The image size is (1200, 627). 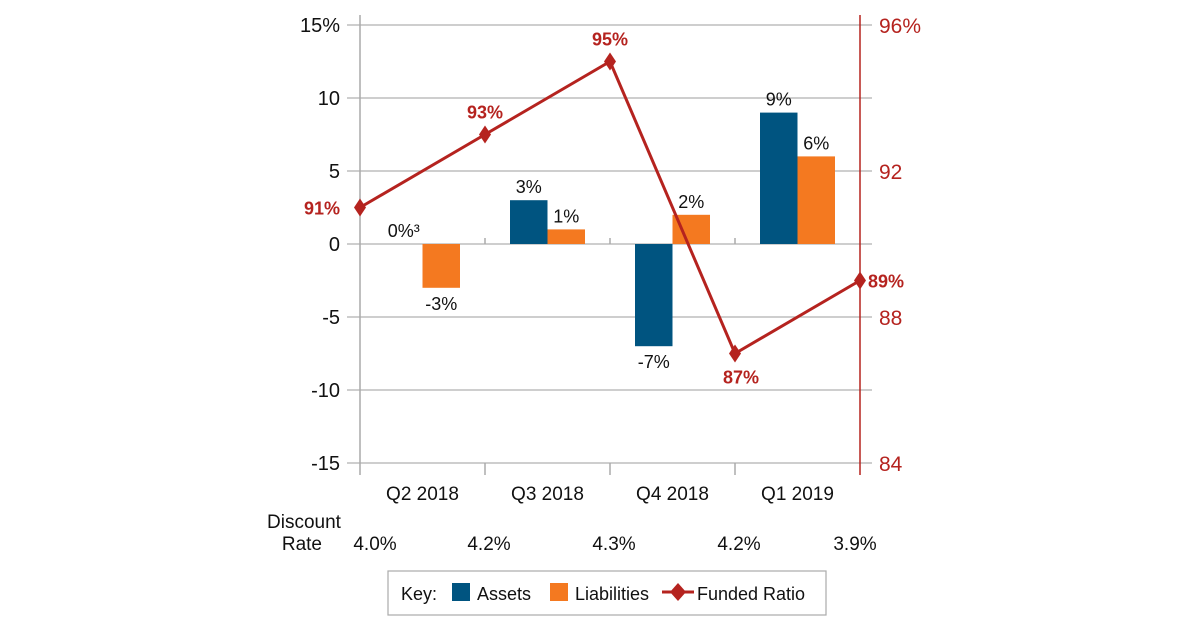 I want to click on legend-diamond-marker, so click(x=678, y=592).